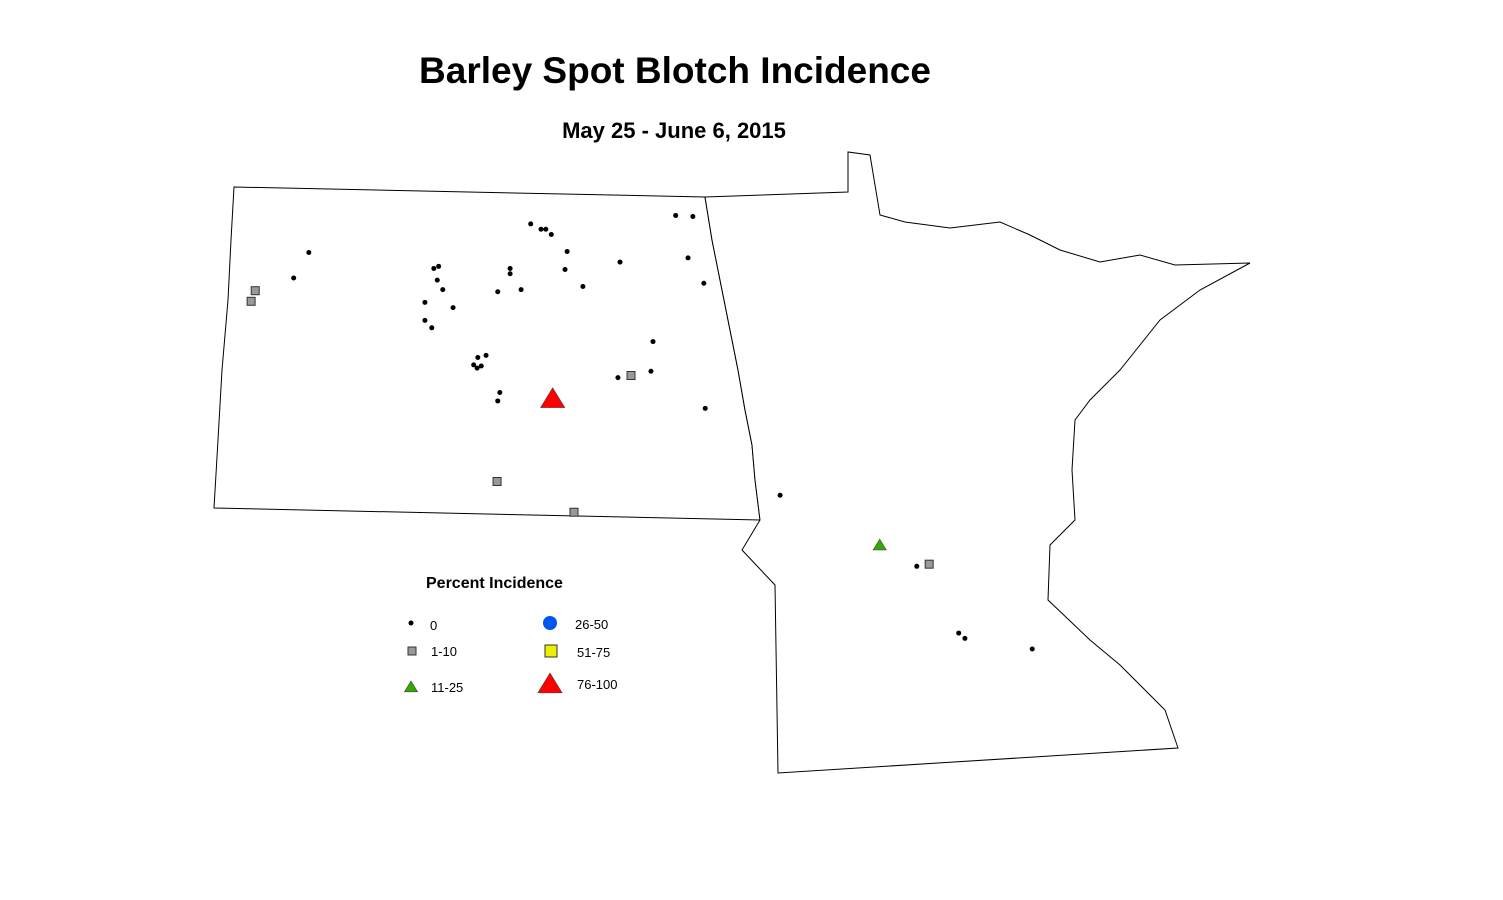  What do you see at coordinates (447, 687) in the screenshot?
I see `legend-label-11-25: 11-25` at bounding box center [447, 687].